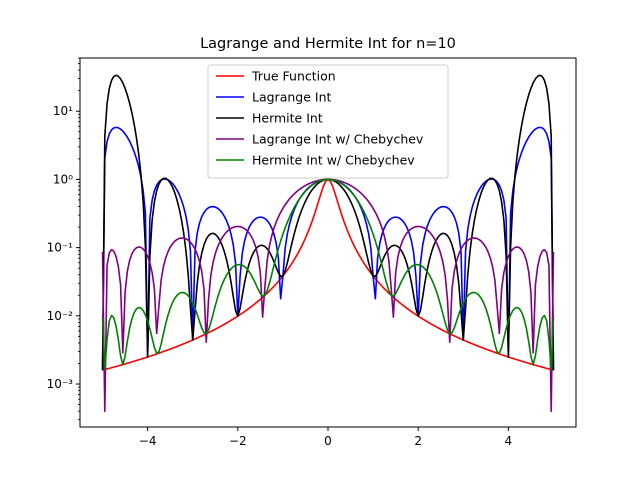 The height and width of the screenshot is (480, 640). Describe the element at coordinates (509, 441) in the screenshot. I see `x-tick-label: 4` at that location.